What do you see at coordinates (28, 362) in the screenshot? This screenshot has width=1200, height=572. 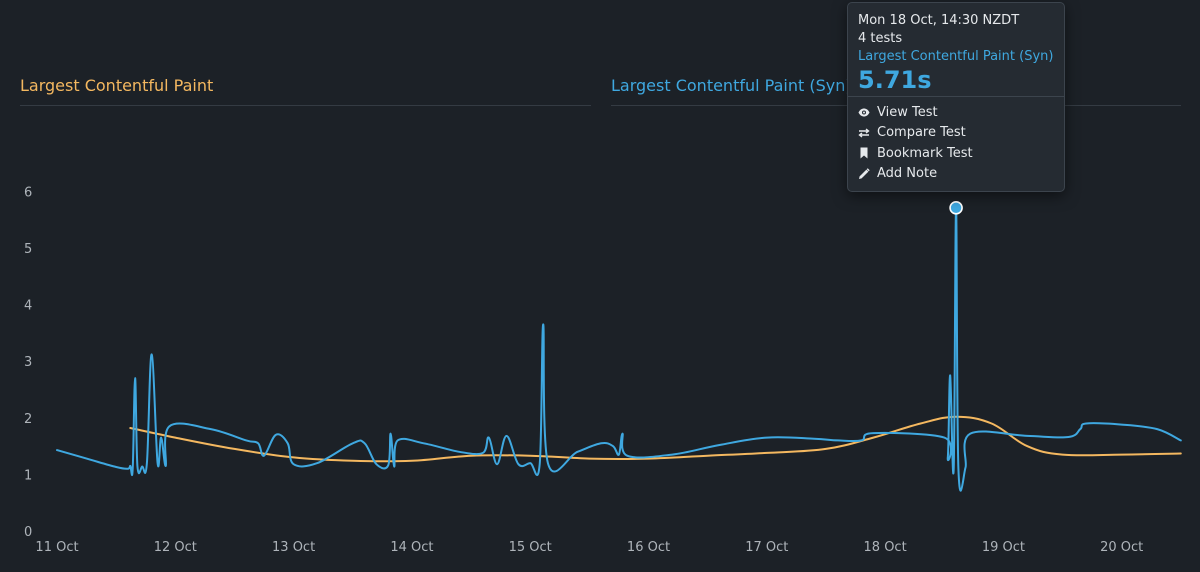 I see `y-tick-label: 3` at bounding box center [28, 362].